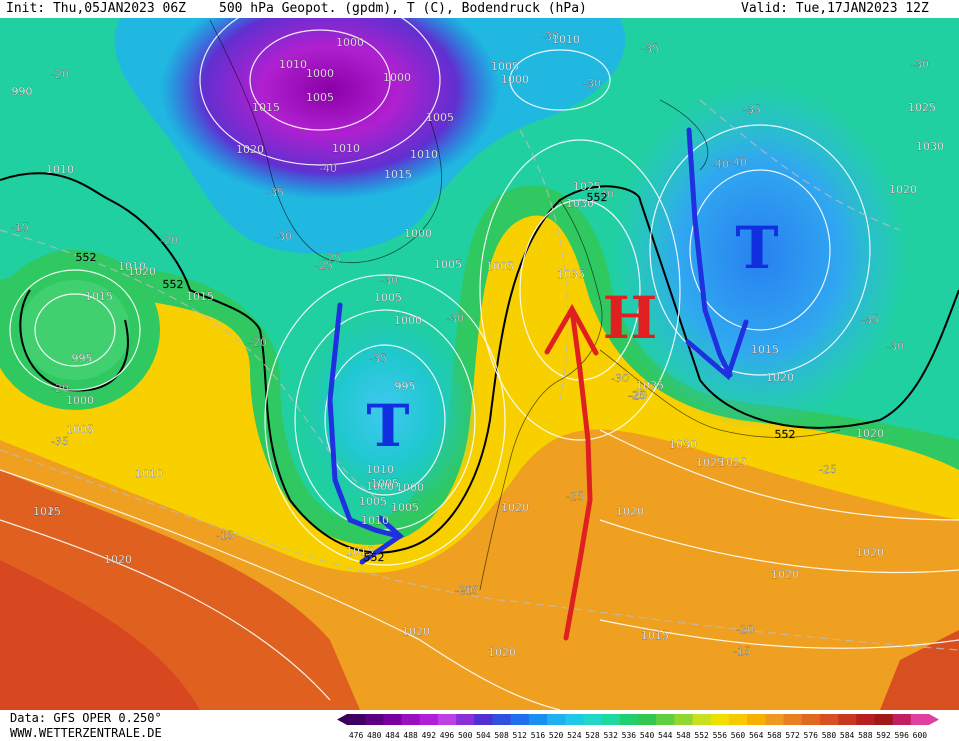 The width and height of the screenshot is (959, 741). Describe the element at coordinates (556, 735) in the screenshot. I see `legend-tick-label: 520` at that location.